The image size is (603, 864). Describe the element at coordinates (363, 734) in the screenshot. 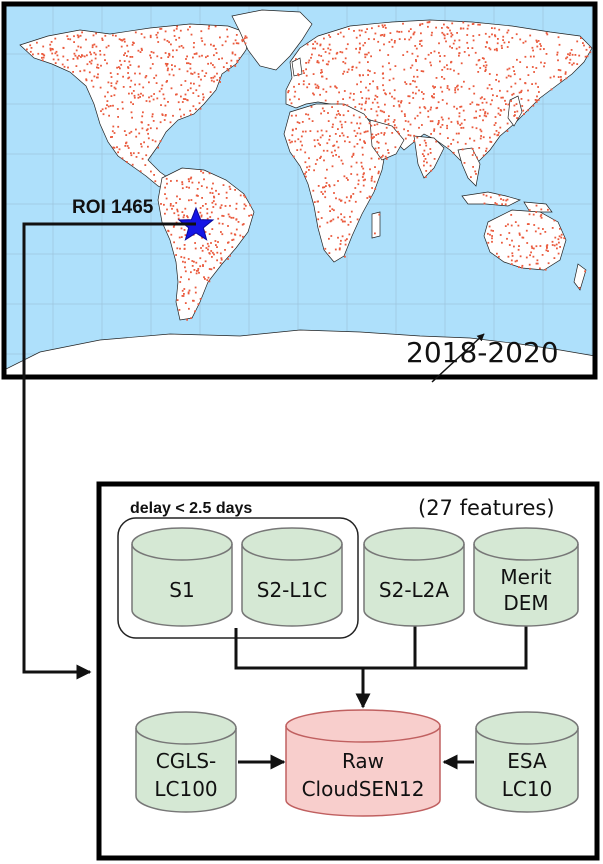

I see `cylinder-raw-cloudsen12-top` at that location.